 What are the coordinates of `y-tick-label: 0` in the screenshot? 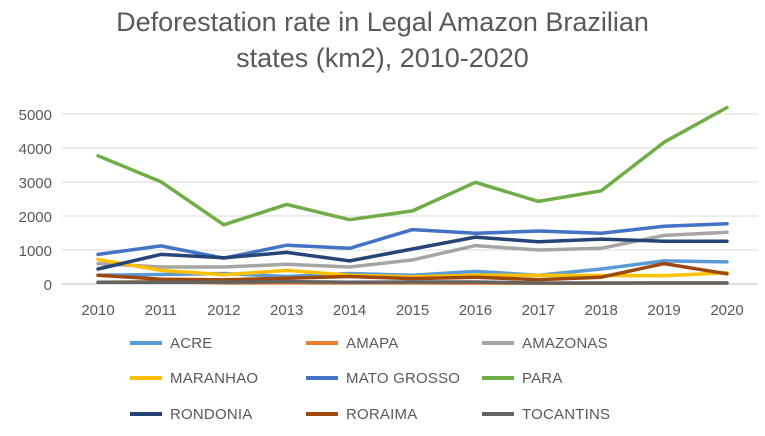 It's located at (48, 285).